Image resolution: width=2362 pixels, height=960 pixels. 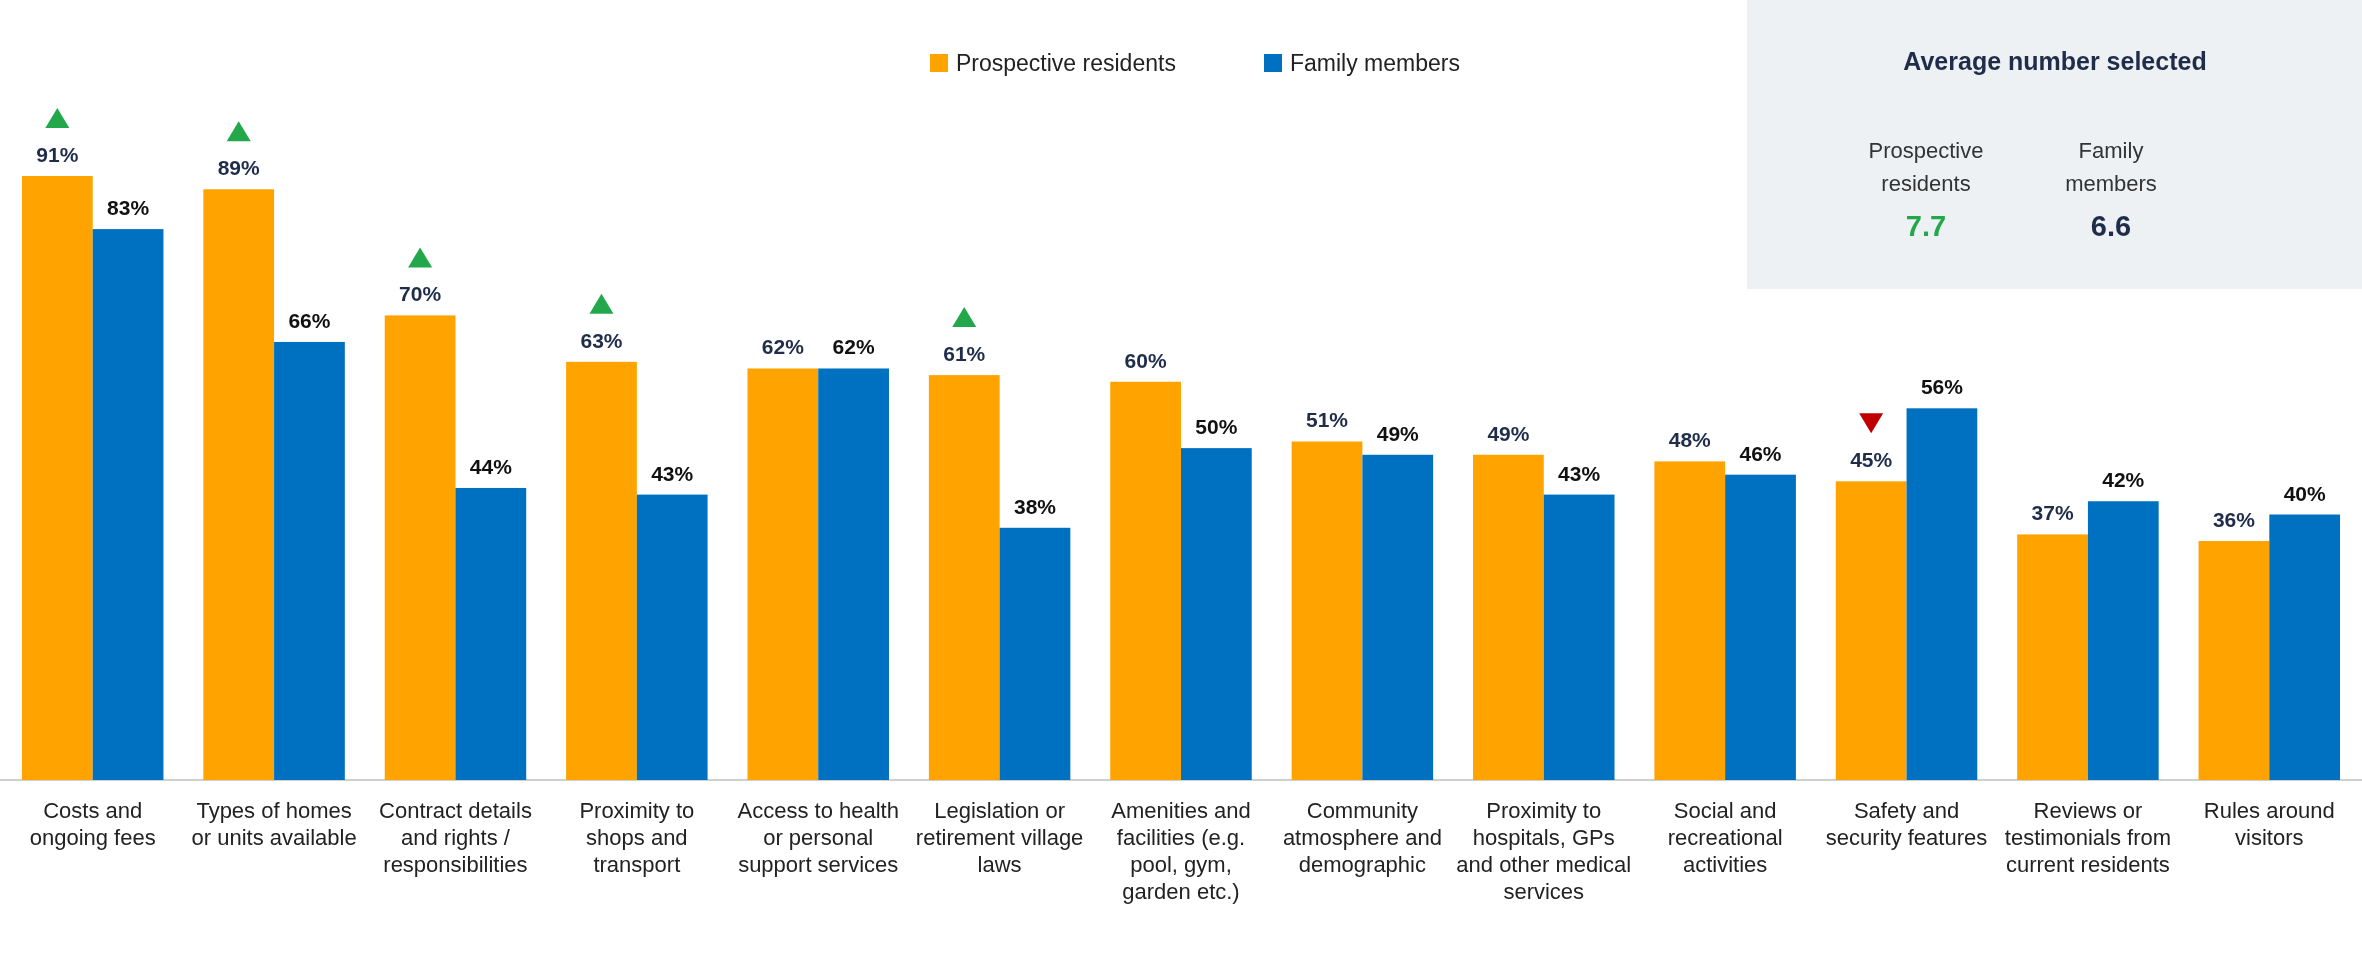 What do you see at coordinates (2111, 167) in the screenshot?
I see `category-label: Family members` at bounding box center [2111, 167].